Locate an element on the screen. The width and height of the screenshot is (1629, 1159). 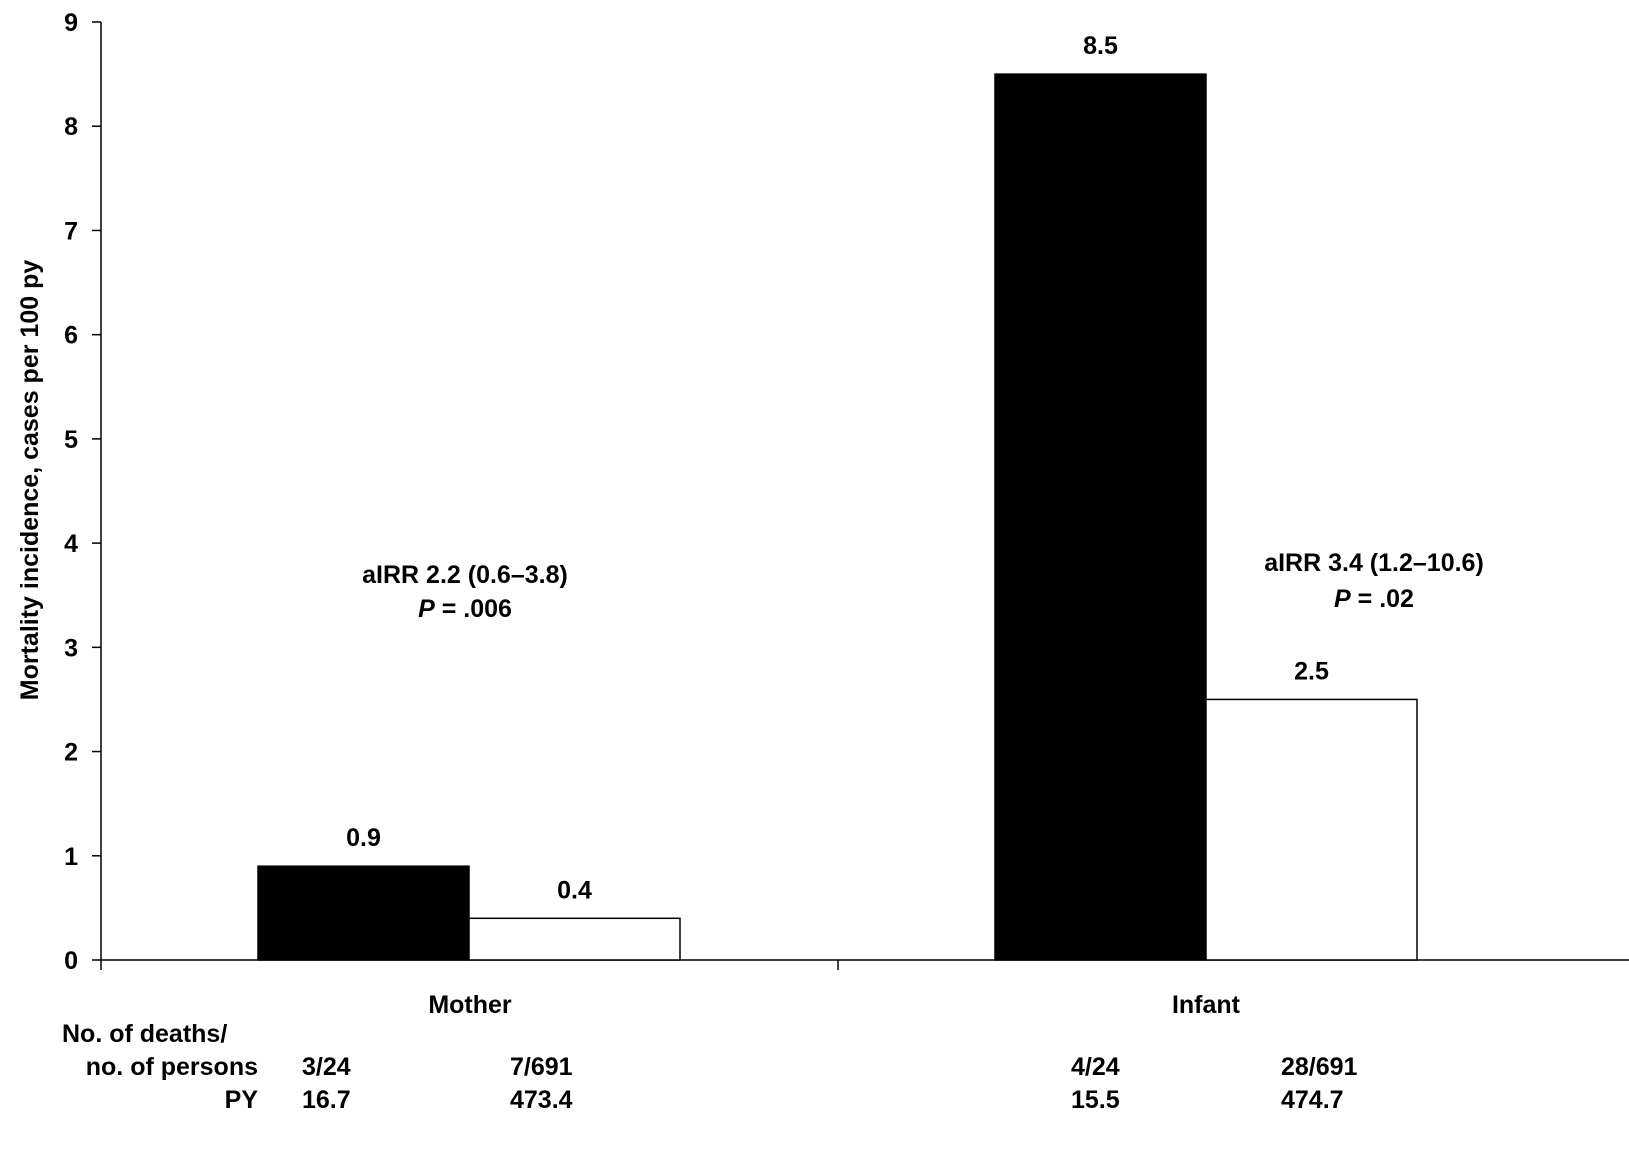
annotation-infant-p: P = .02 is located at coordinates (1374, 599).